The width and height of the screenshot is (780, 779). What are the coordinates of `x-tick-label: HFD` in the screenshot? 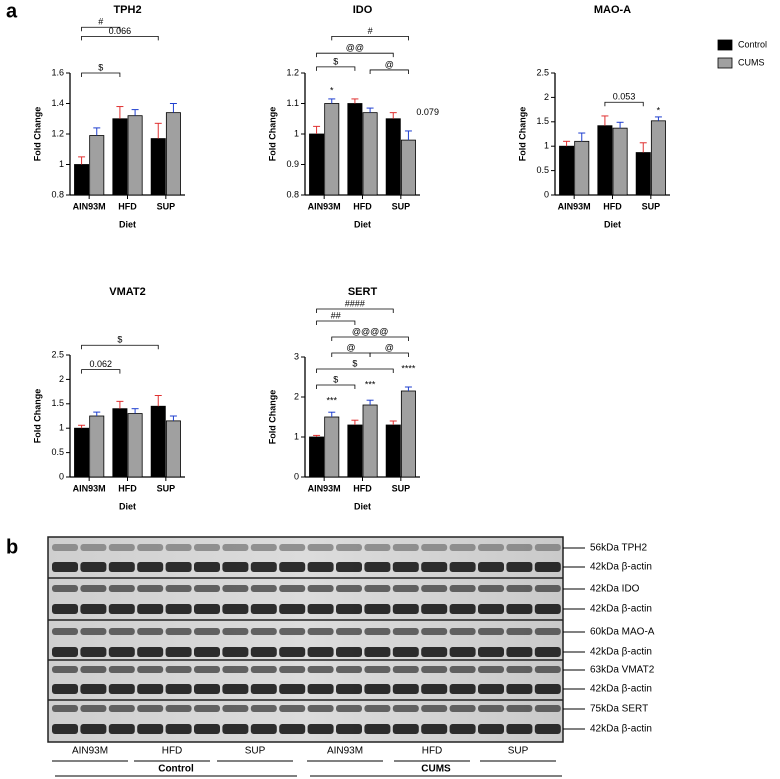 It's located at (127, 206).